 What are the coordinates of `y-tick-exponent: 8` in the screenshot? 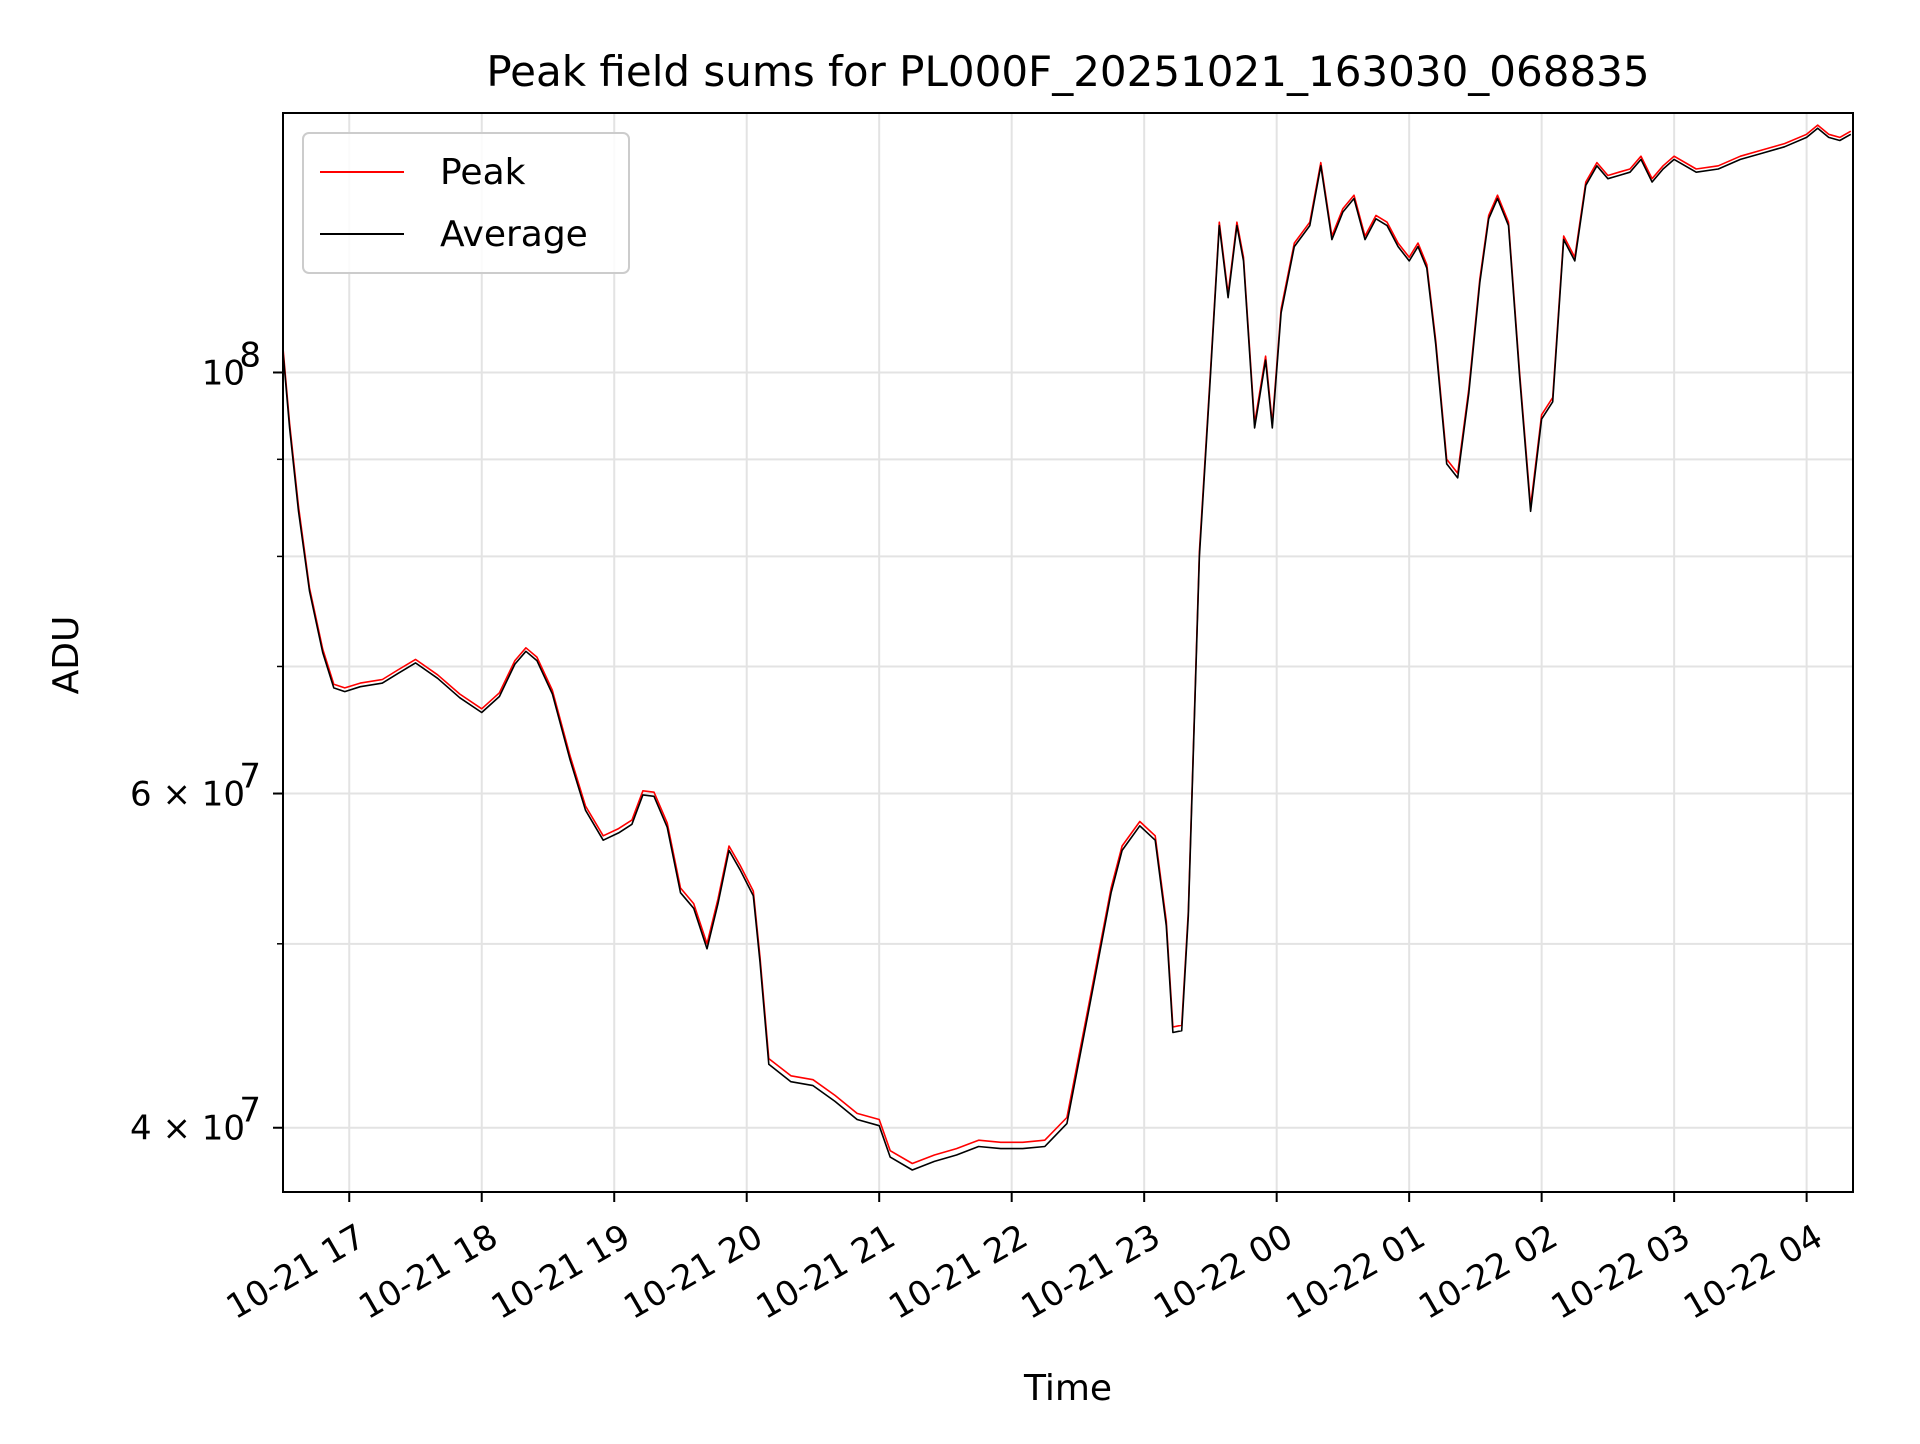 It's located at (250, 355).